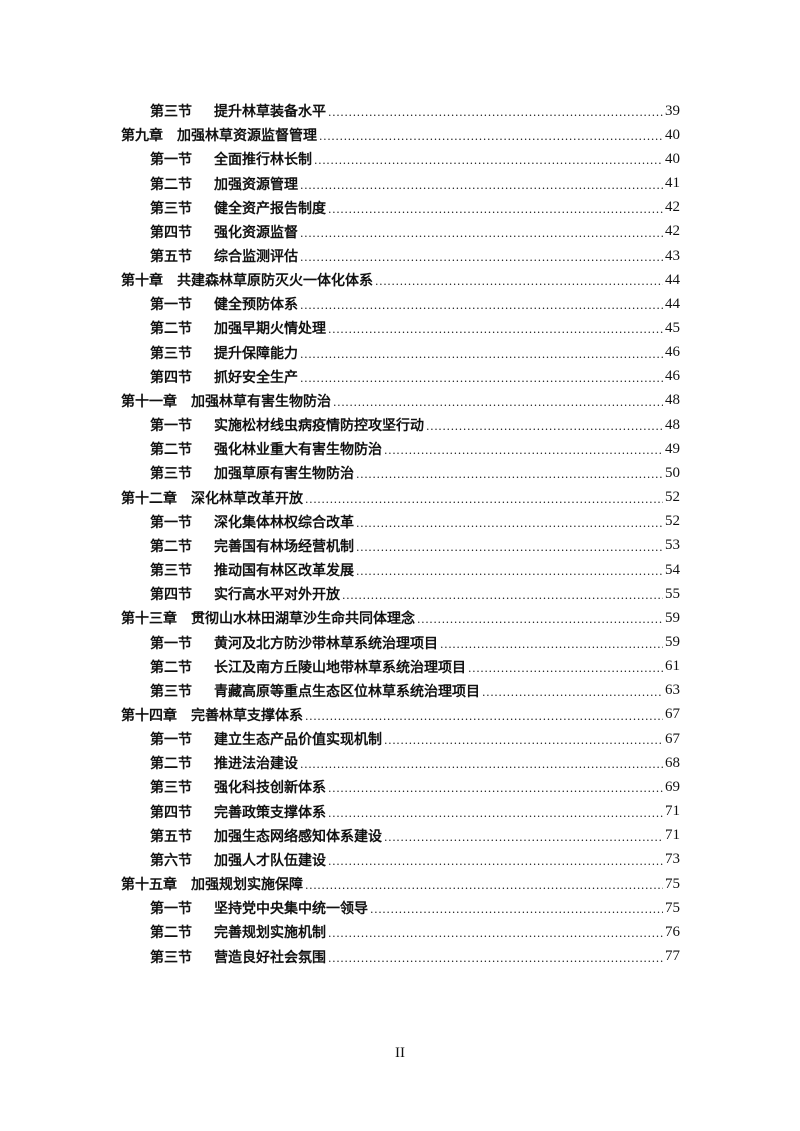  Describe the element at coordinates (270, 860) in the screenshot. I see `entry-title: 加强人才队伍建设` at that location.